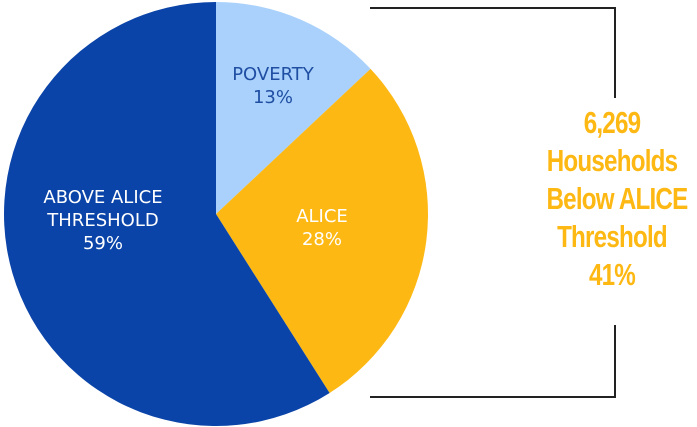 This screenshot has height=427, width=697. Describe the element at coordinates (612, 236) in the screenshot. I see `callout-threshold: Threshold` at that location.